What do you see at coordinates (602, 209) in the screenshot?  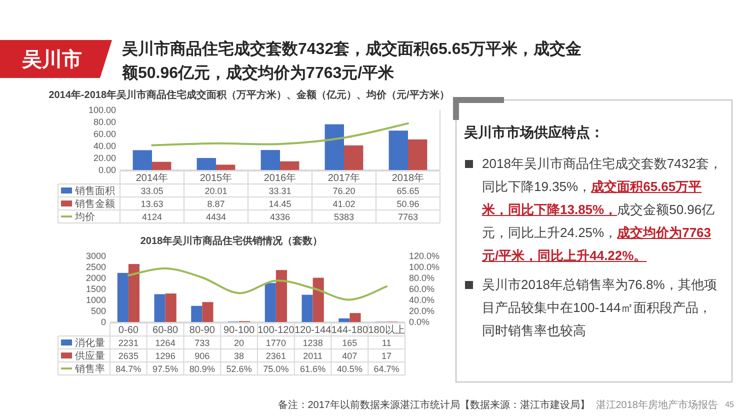 I see `text: 2018年吴川市商品住宅成交套数7432套，同比下降19.35%，成交面积65.65万平米，同比下降13.85%，成交金额50.96亿元，同比上升24.25%，成交均价为7763元/平米，同比上升44.22%。` at bounding box center [602, 209].